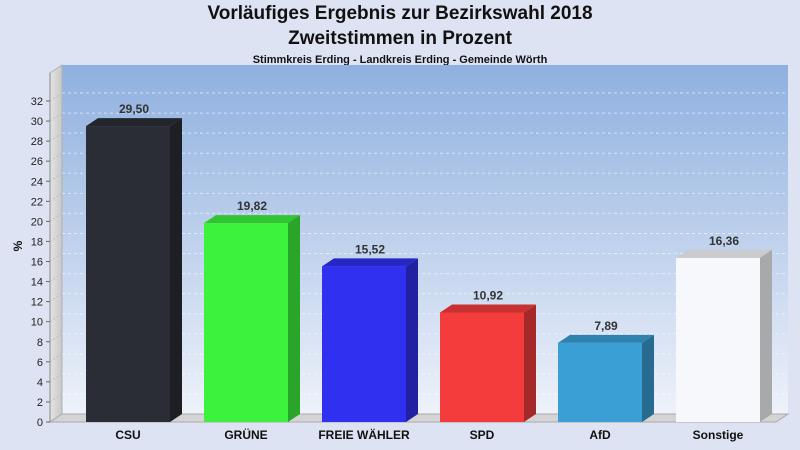 The image size is (800, 450). I want to click on x-tick-label: SPD, so click(482, 435).